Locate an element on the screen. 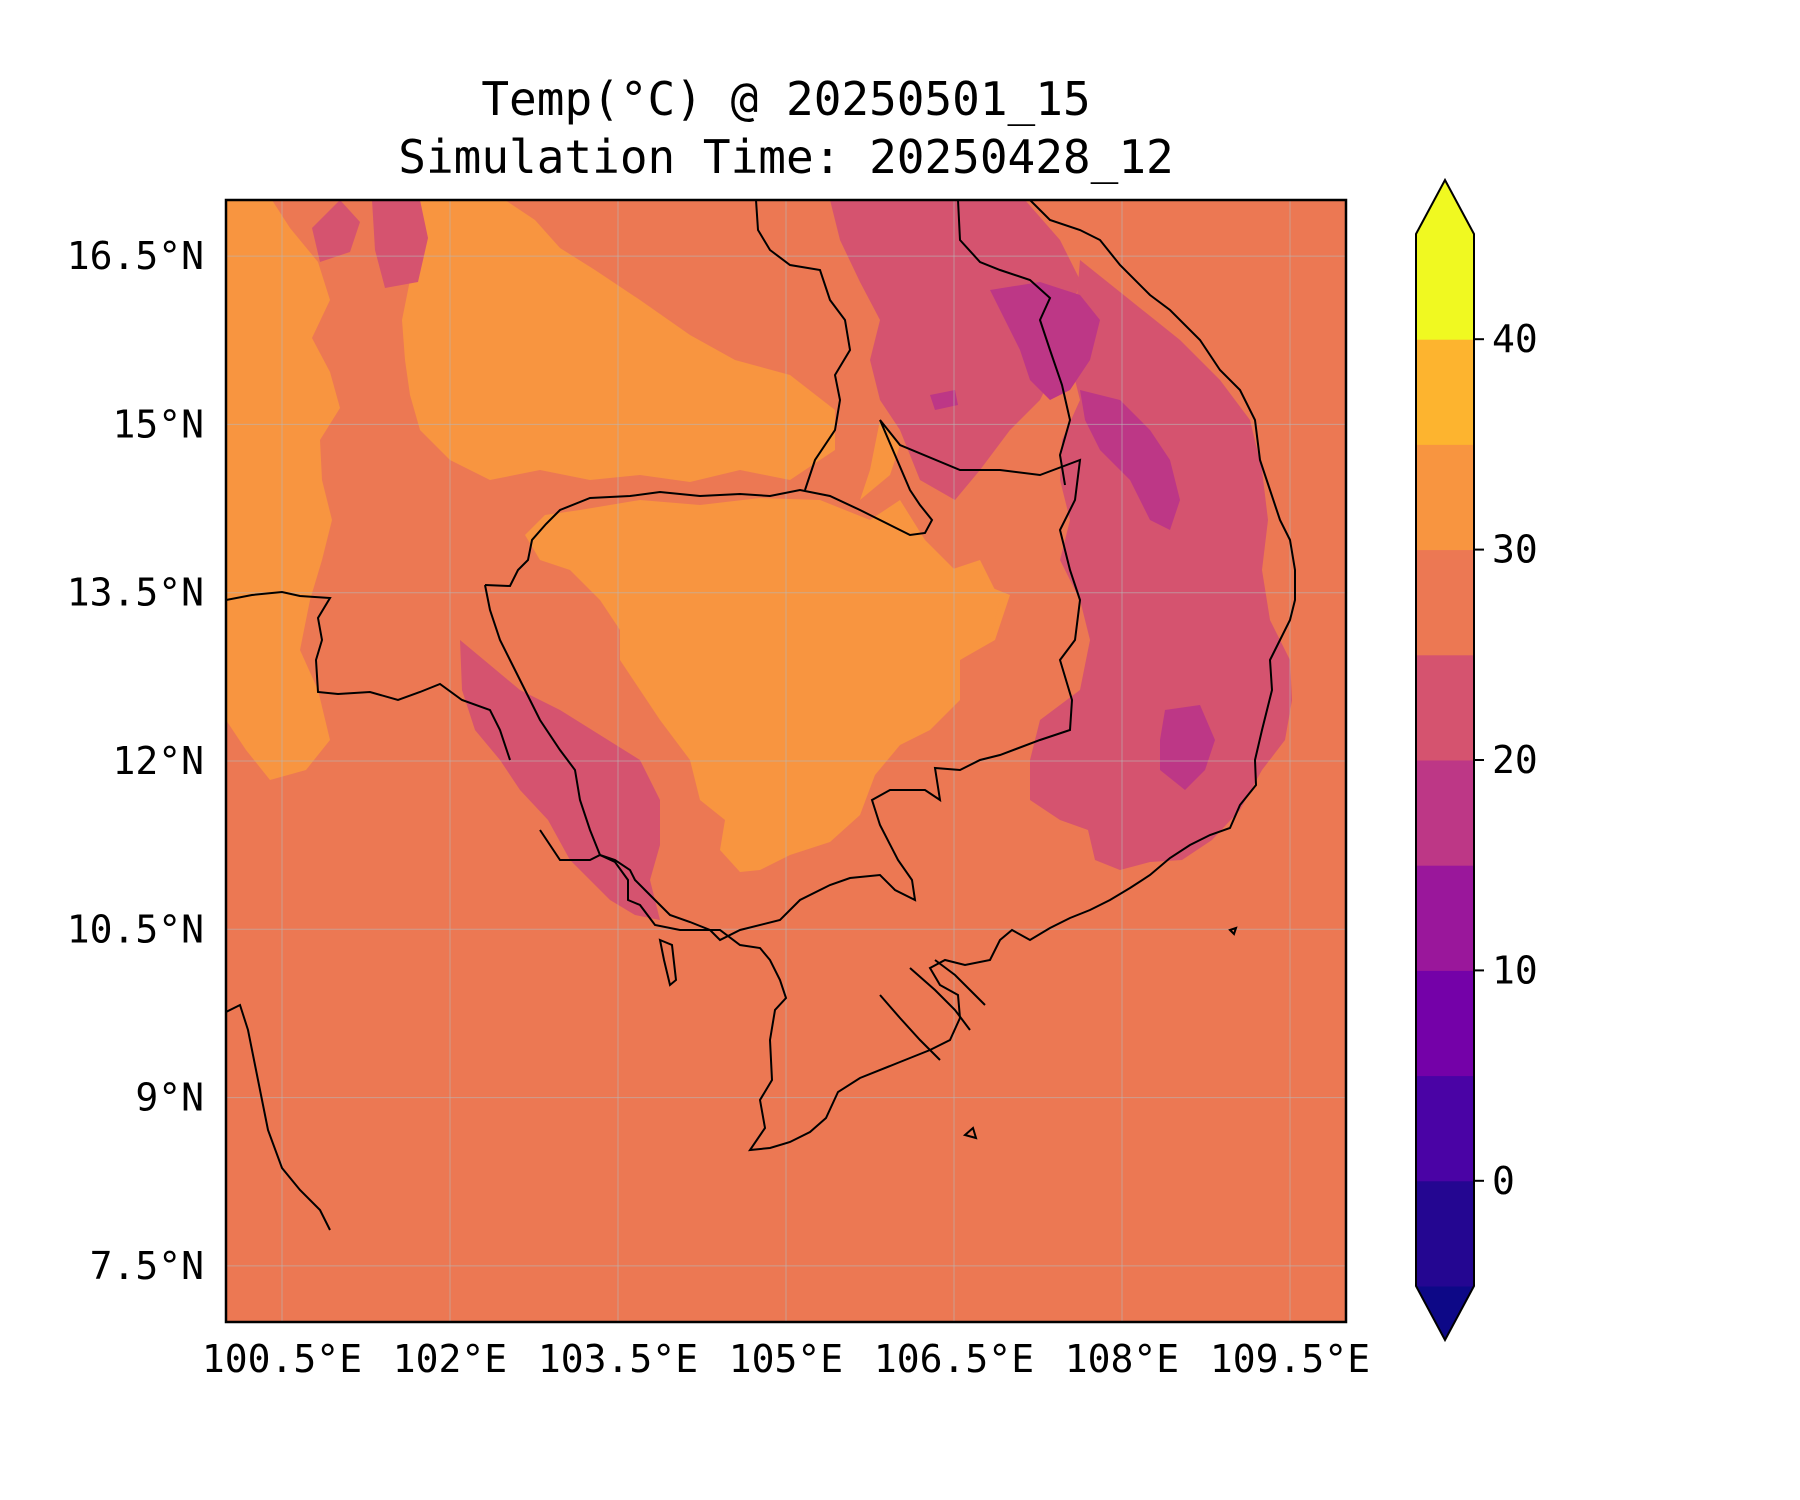 The image size is (1800, 1500). vietnam-laos-border is located at coordinates (1014, 343).